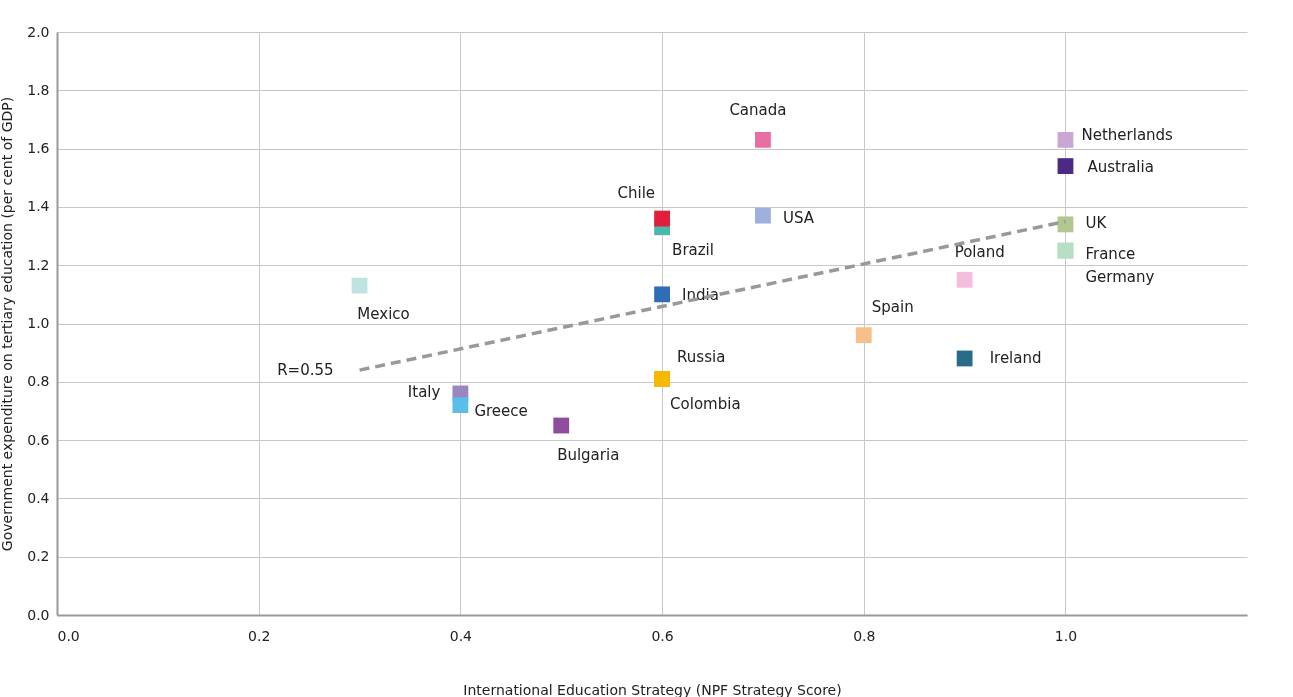 The height and width of the screenshot is (697, 1293). Describe the element at coordinates (38, 614) in the screenshot. I see `y-tick-label: 0.0` at that location.